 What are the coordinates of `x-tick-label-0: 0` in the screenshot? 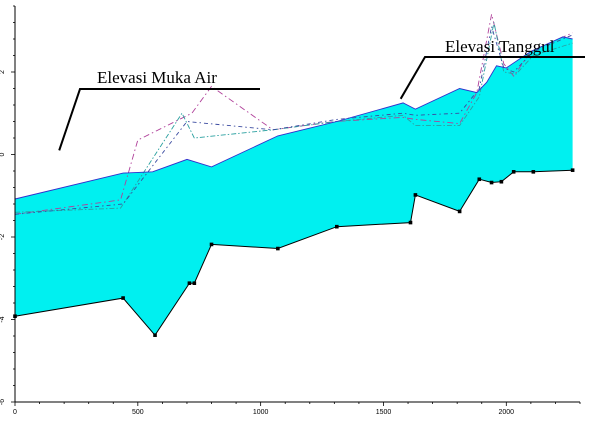 It's located at (15, 412).